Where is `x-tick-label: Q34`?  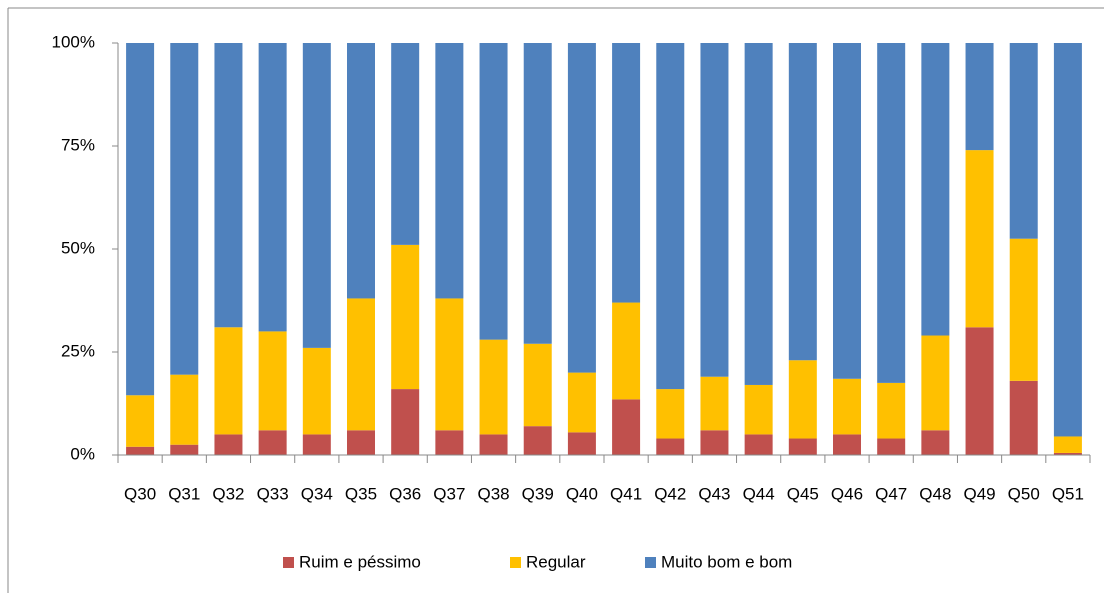 x-tick-label: Q34 is located at coordinates (317, 493).